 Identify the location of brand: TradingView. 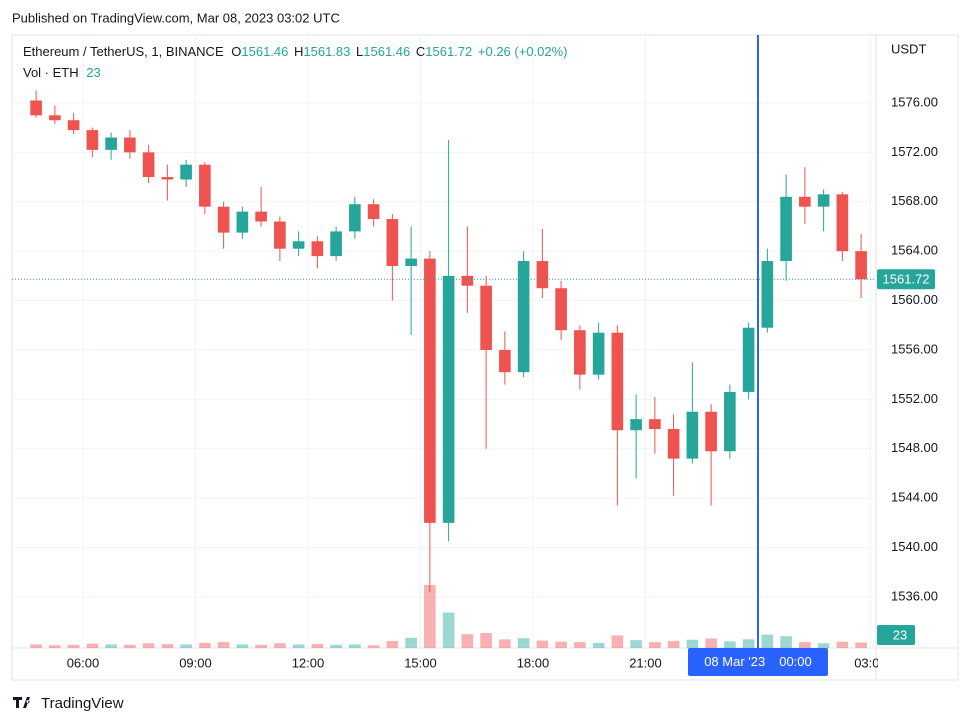
(68, 703).